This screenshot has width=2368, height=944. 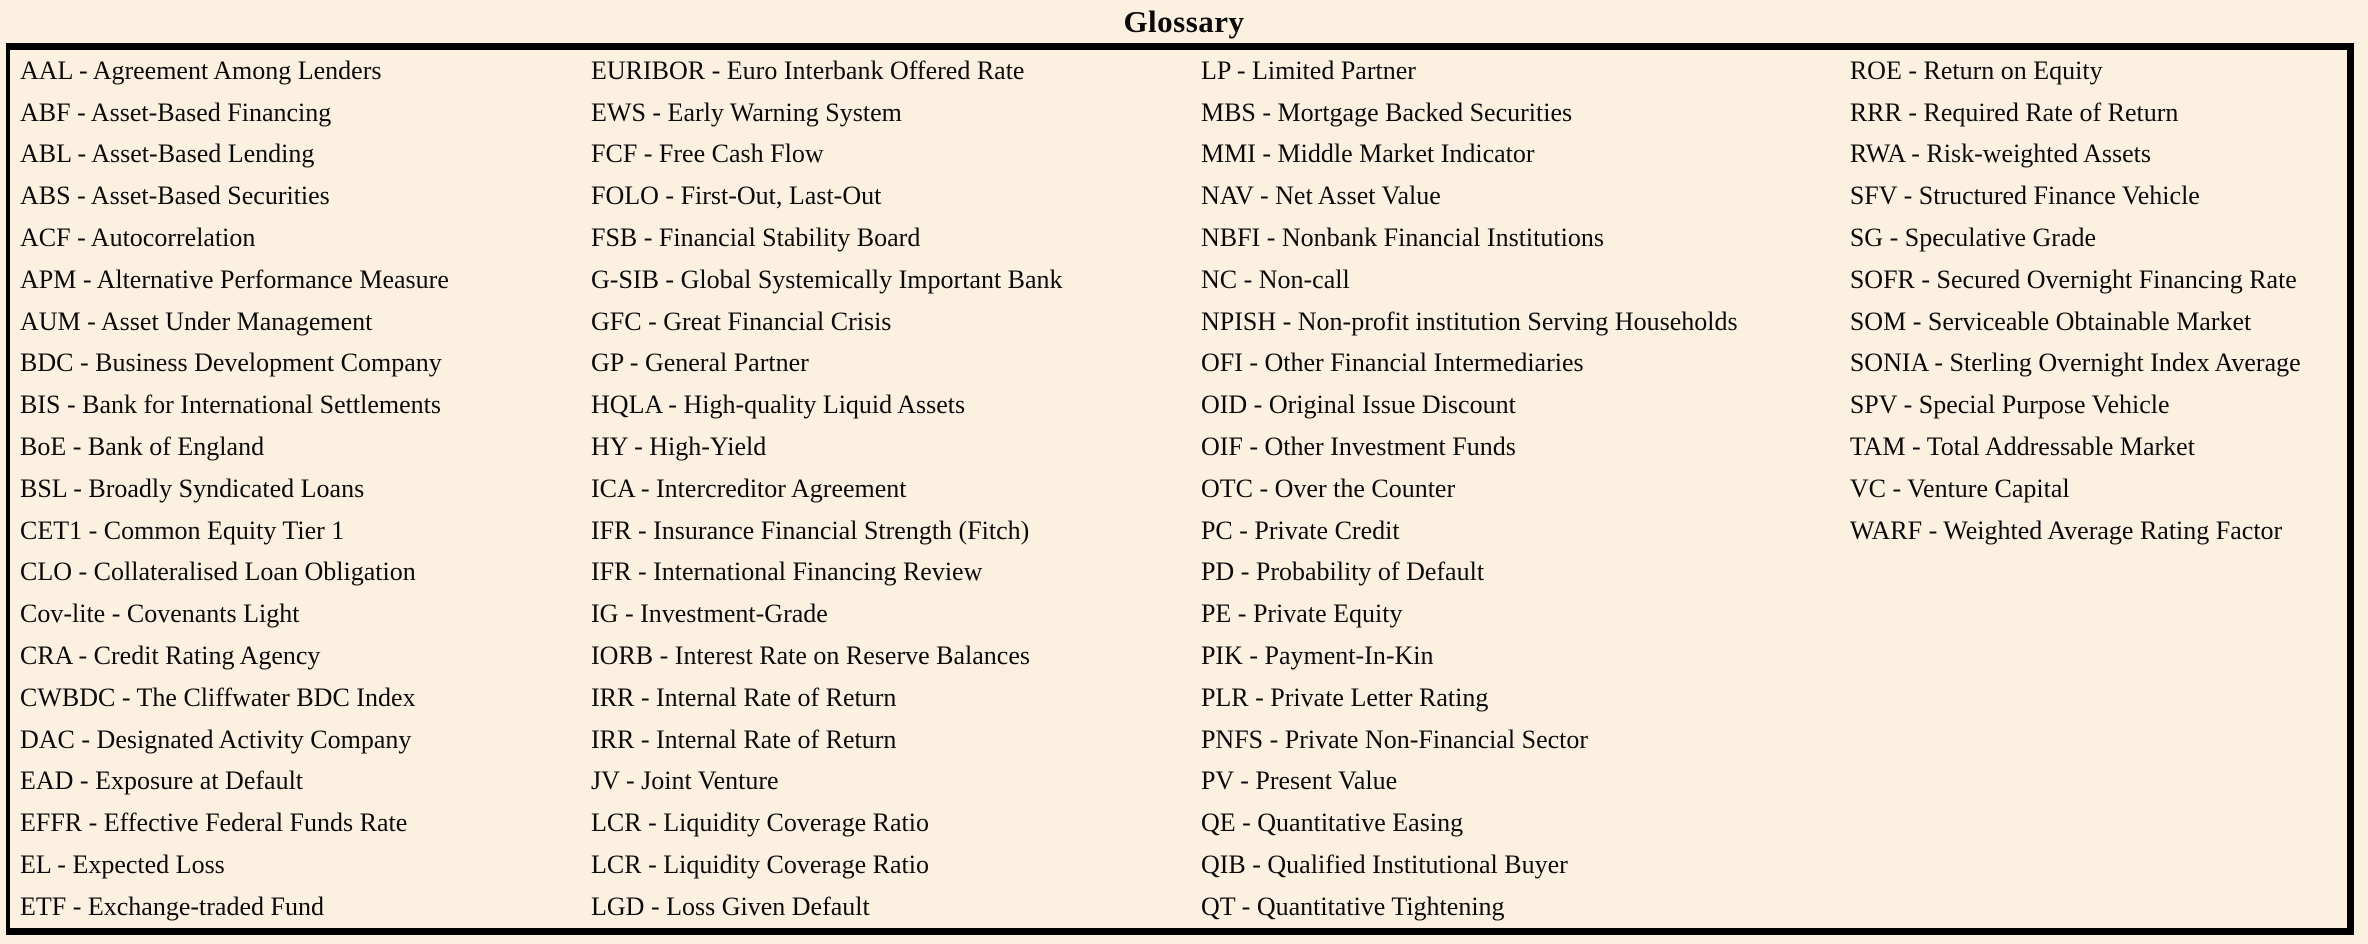 What do you see at coordinates (679, 447) in the screenshot?
I see `glossary-entry: HY - High-Yield` at bounding box center [679, 447].